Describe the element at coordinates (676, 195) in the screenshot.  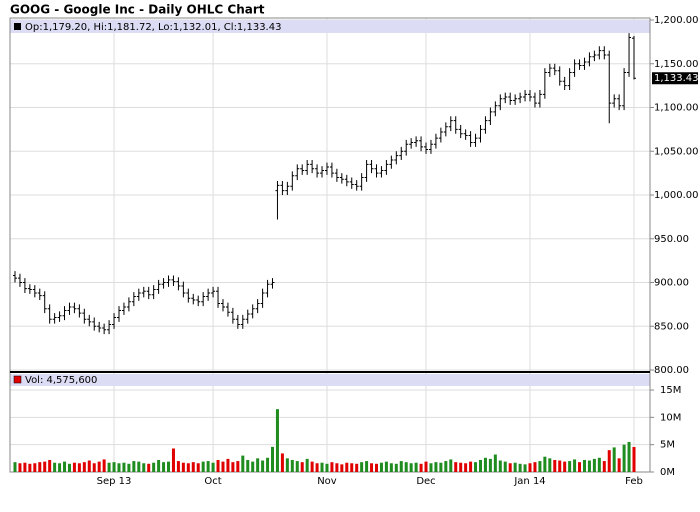
I see `y-tick-label: 1,000.00` at that location.